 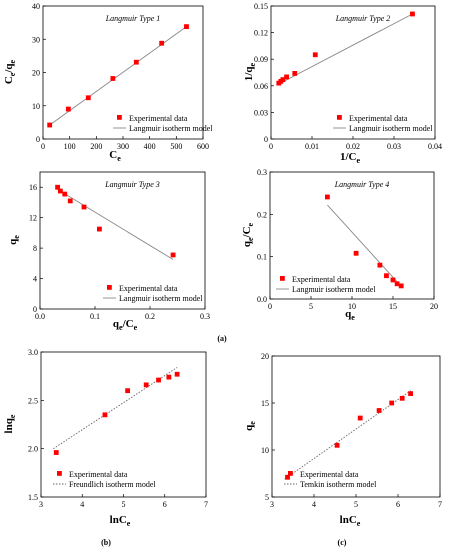 What do you see at coordinates (440, 504) in the screenshot?
I see `x-tick-label: 7` at bounding box center [440, 504].